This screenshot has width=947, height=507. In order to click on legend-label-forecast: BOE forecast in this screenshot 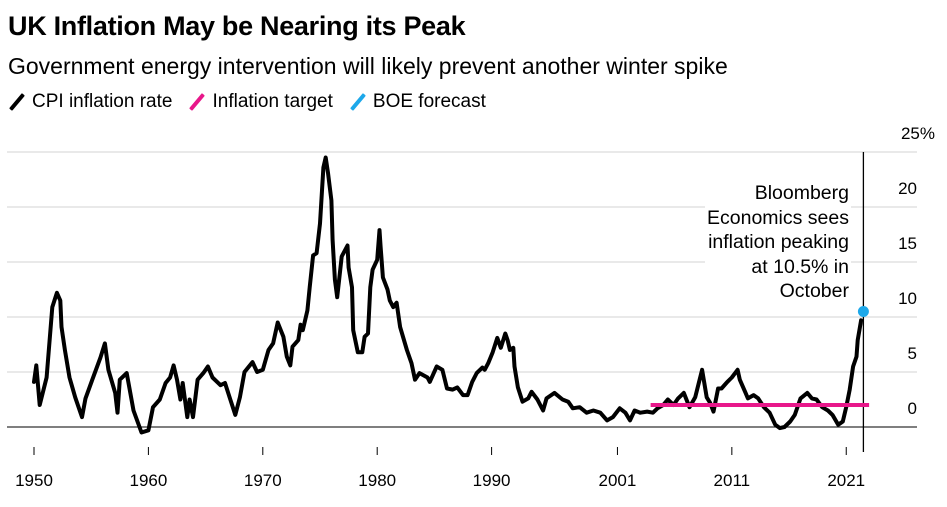, I will do `click(429, 101)`.